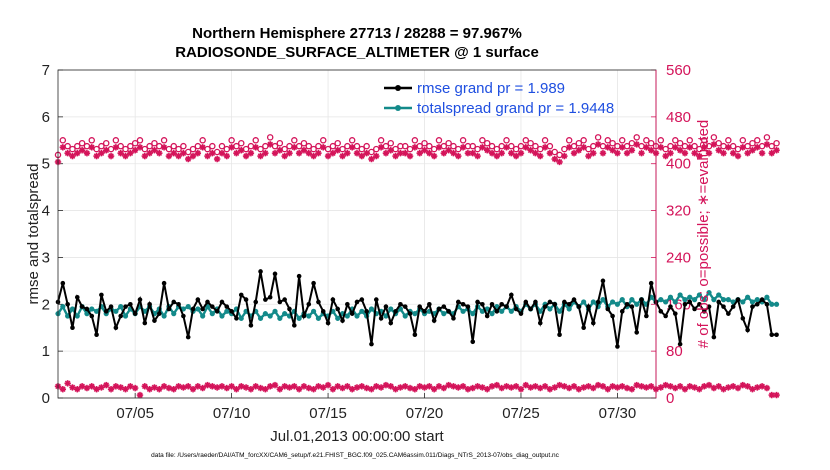 The width and height of the screenshot is (830, 470). Describe the element at coordinates (678, 117) in the screenshot. I see `y2-tick-label: 480` at that location.